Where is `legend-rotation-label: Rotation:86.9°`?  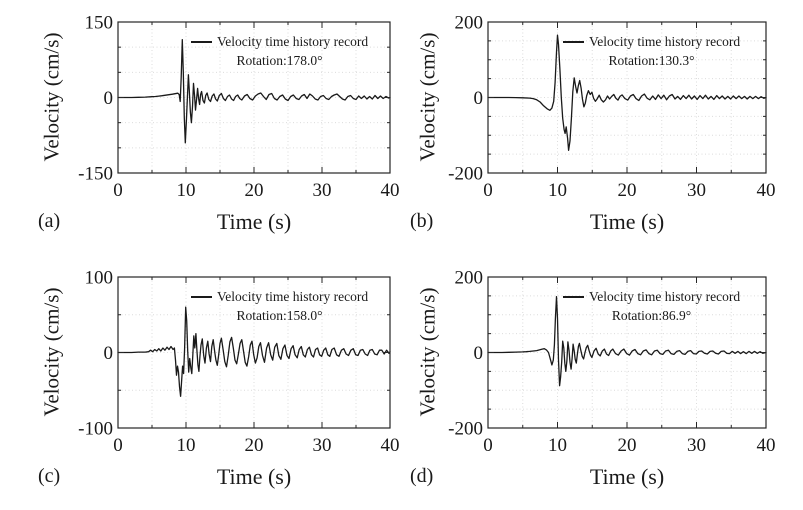 legend-rotation-label: Rotation:86.9° is located at coordinates (651, 315).